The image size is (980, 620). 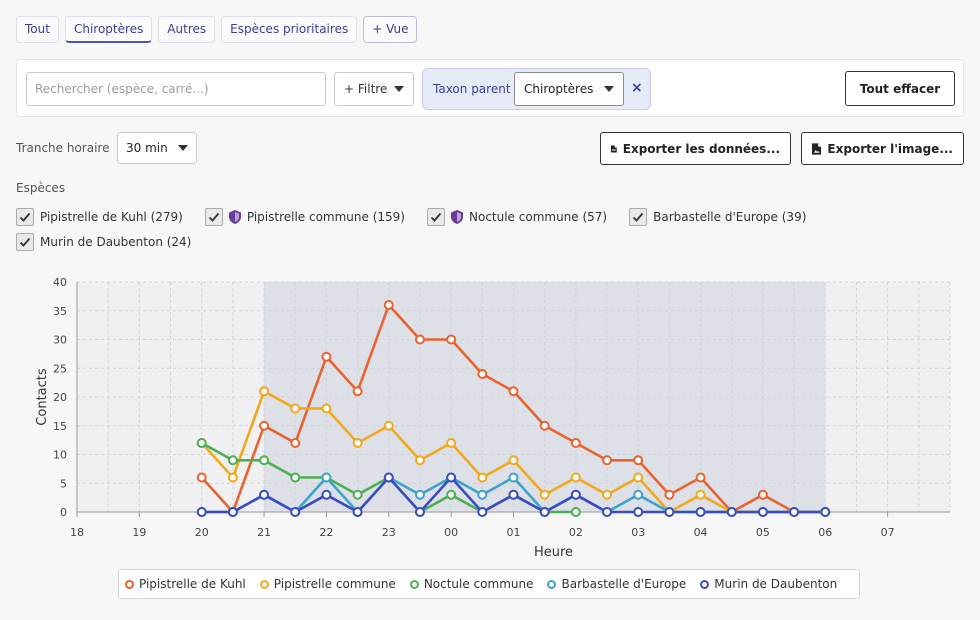 What do you see at coordinates (63, 512) in the screenshot?
I see `y-tick-label: 0` at bounding box center [63, 512].